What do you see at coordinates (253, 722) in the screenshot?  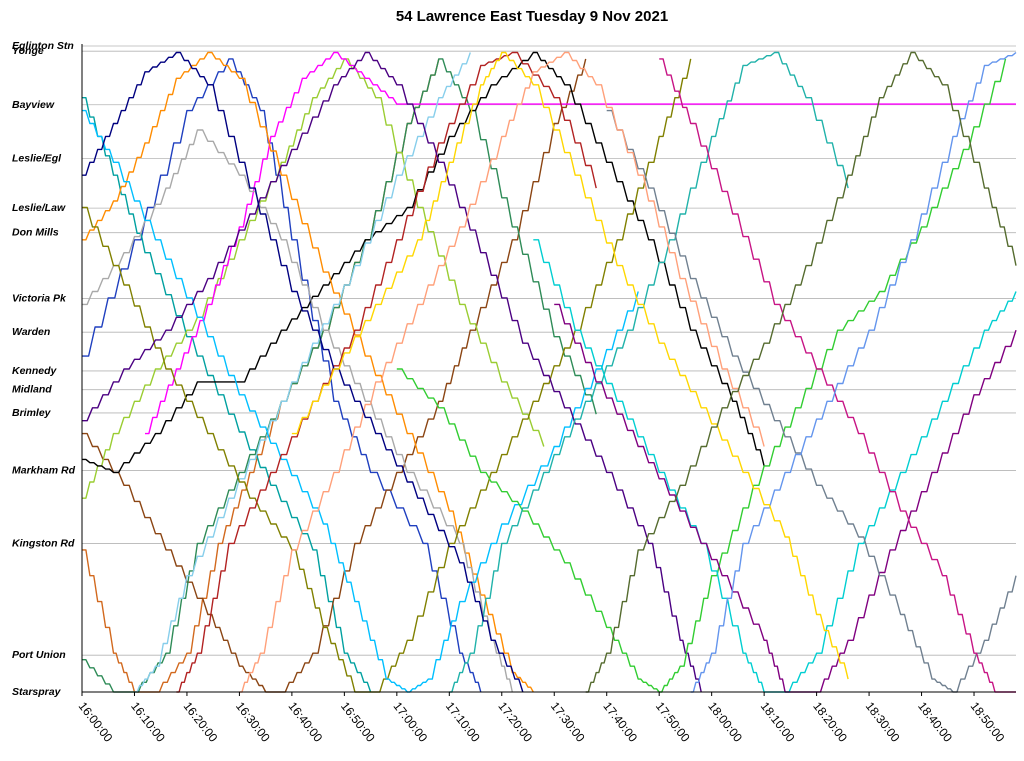 I see `x-tick-label: 16:30:00` at bounding box center [253, 722].